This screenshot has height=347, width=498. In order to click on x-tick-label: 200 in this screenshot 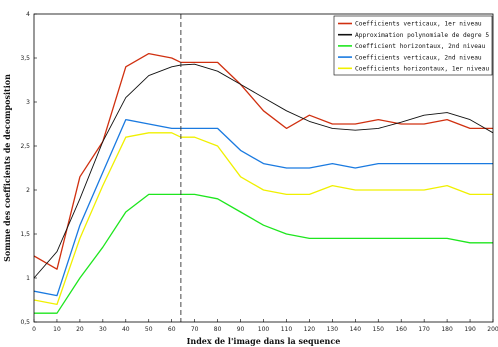, I will do `click(492, 329)`.